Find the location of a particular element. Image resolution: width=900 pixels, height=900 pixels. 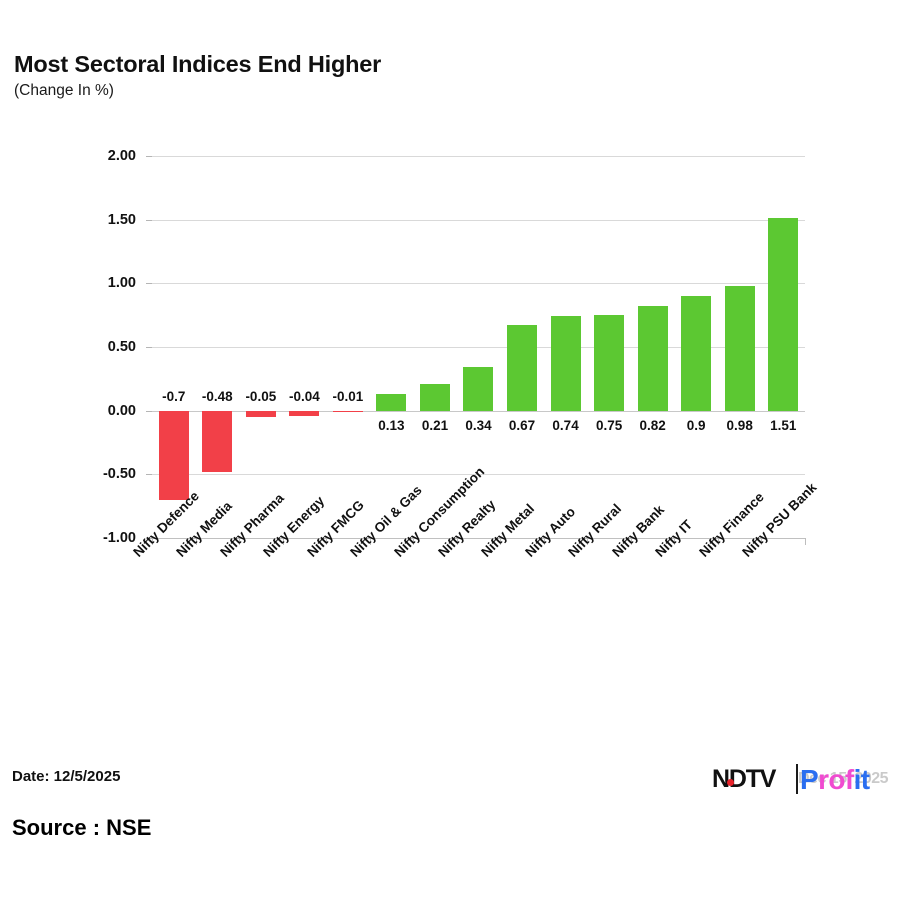

logo-profit-it: it is located at coordinates (862, 779).